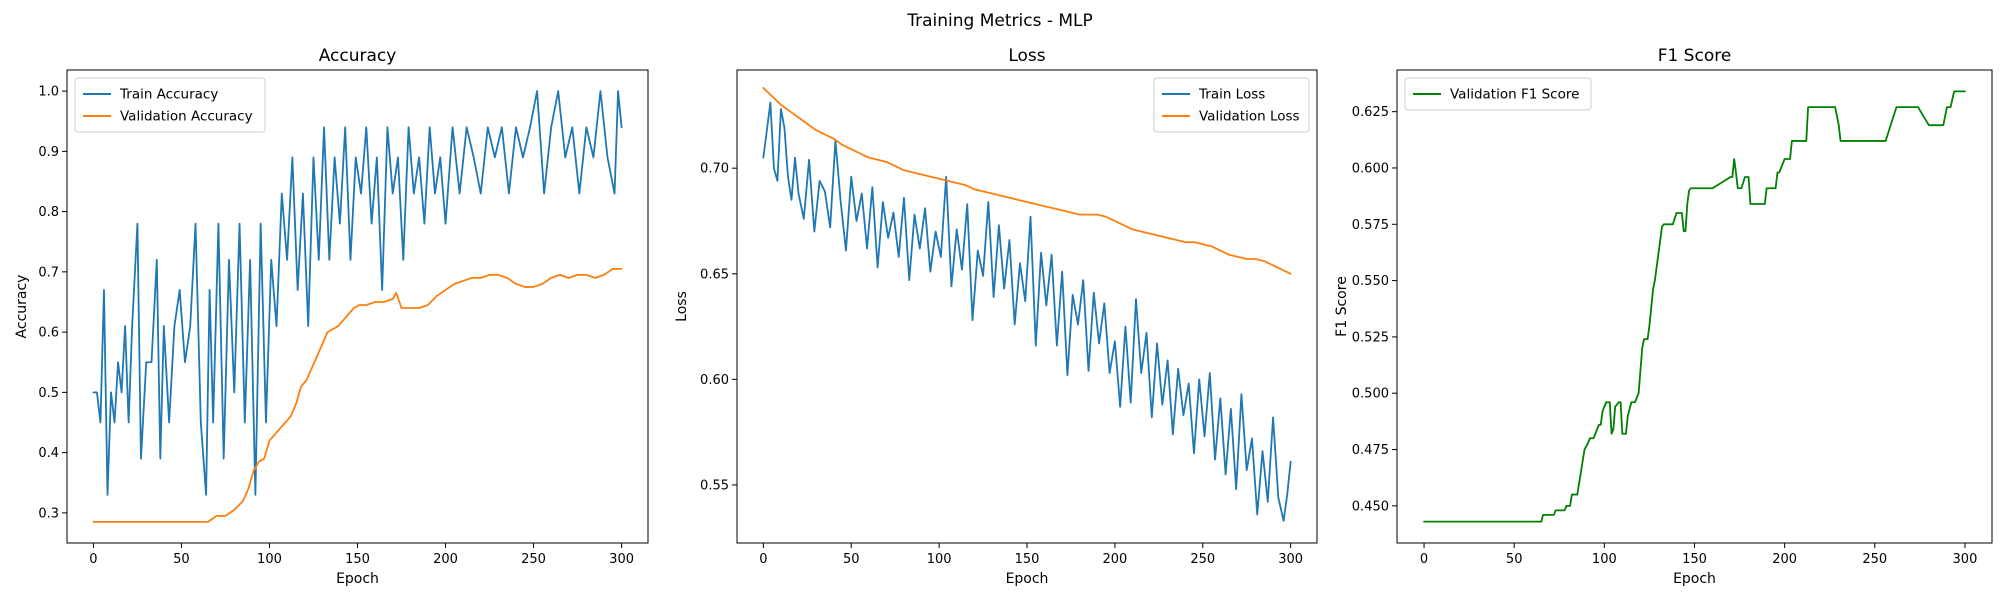 The height and width of the screenshot is (600, 2000). I want to click on accuracy-ytick-label: 0.7, so click(48, 272).